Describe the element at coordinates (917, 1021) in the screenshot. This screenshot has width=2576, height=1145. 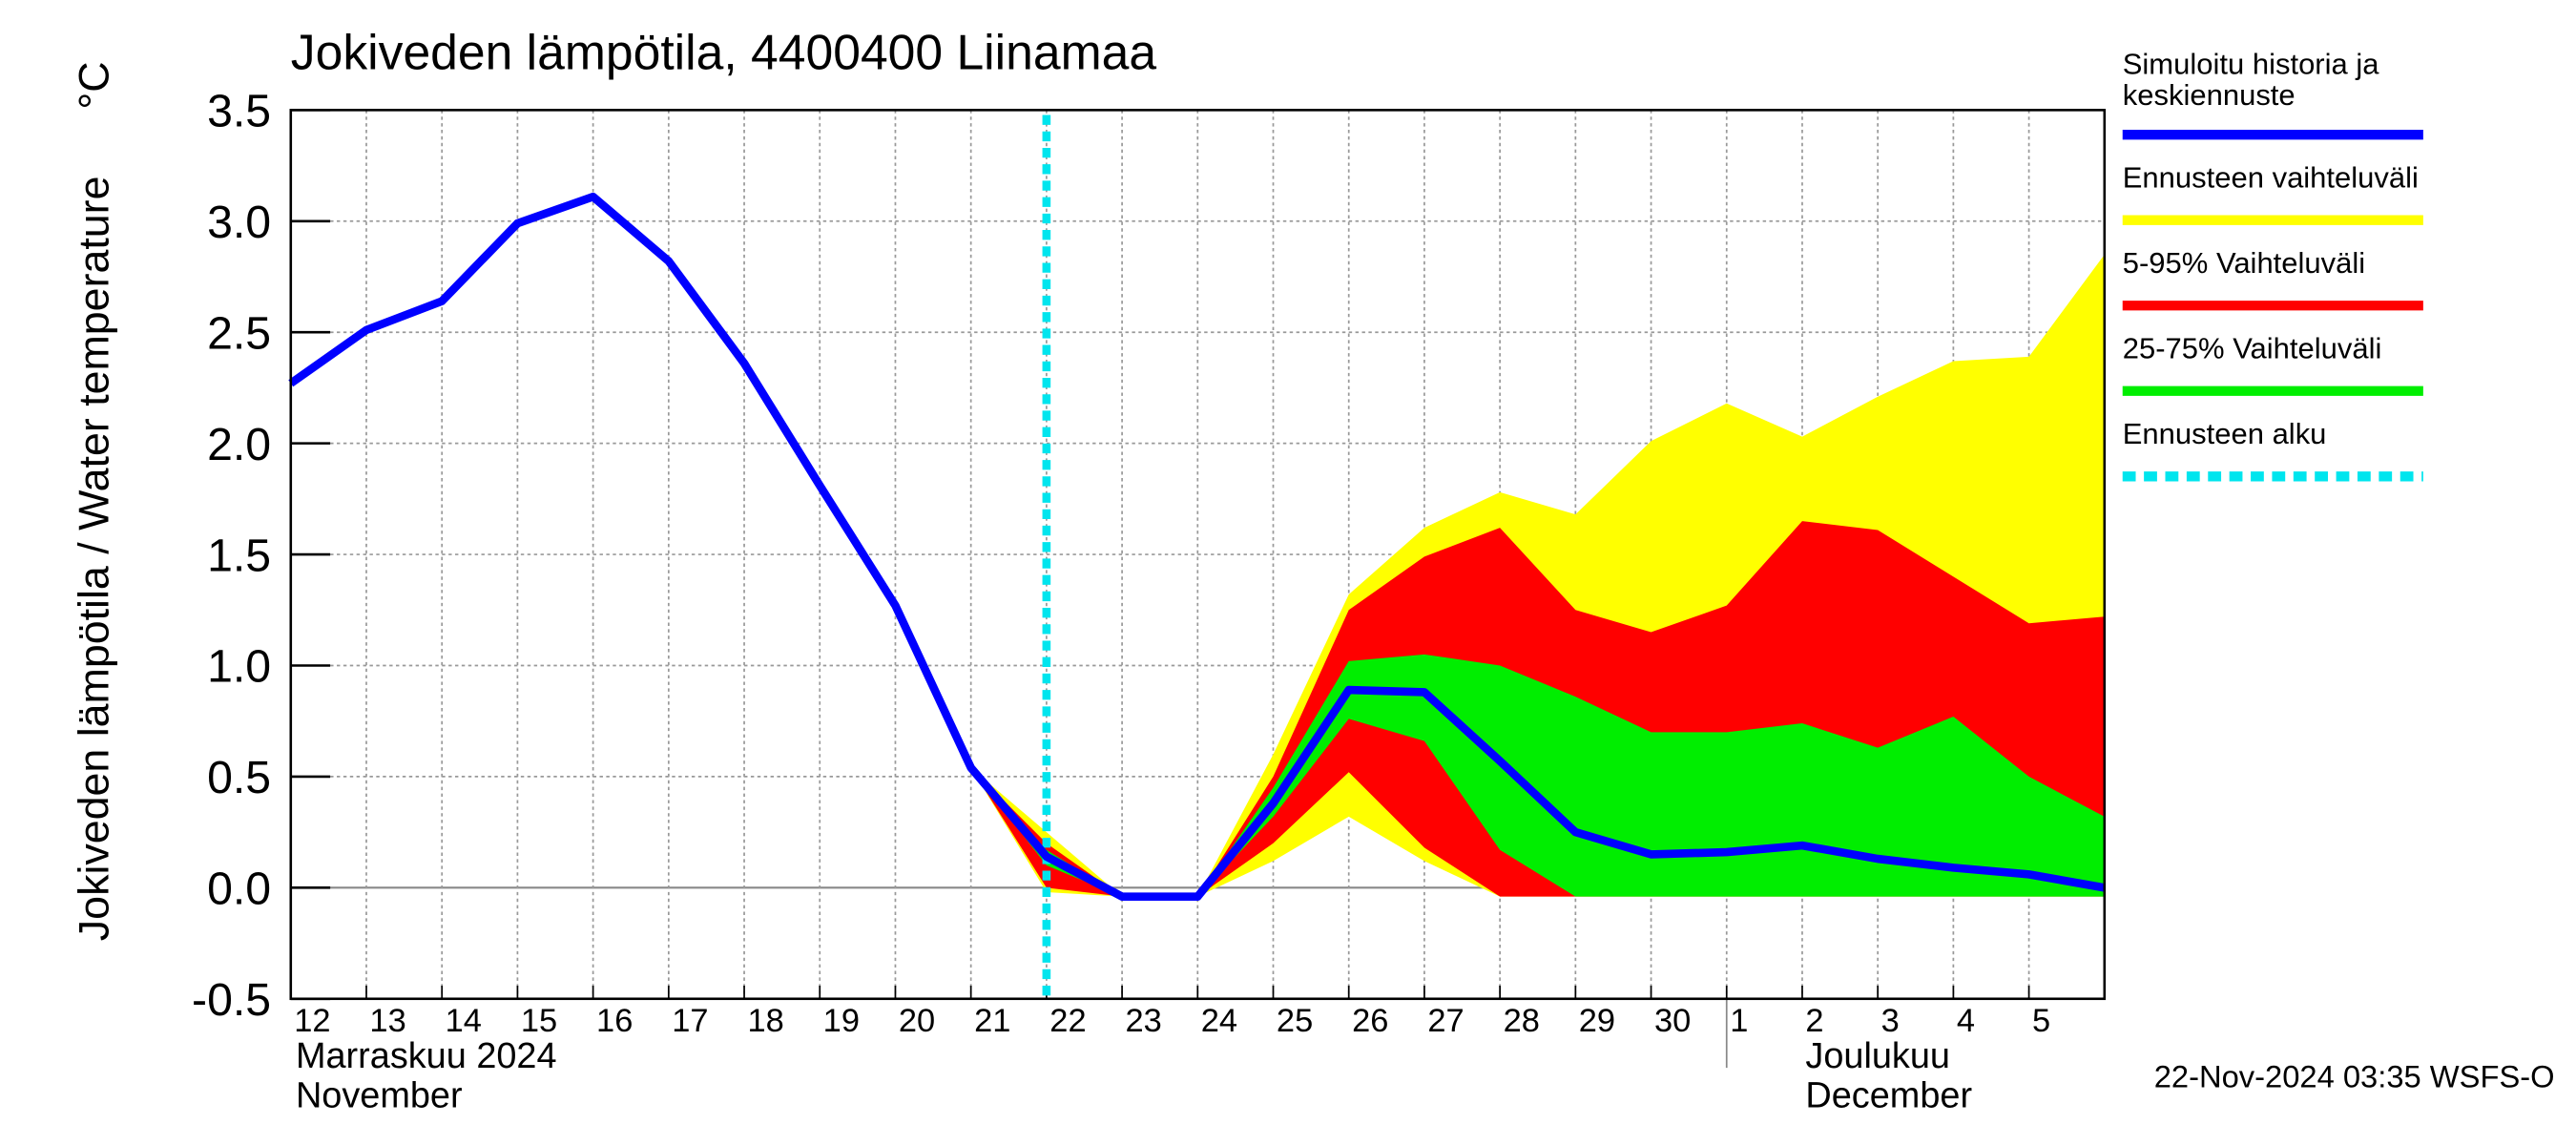
I see `x-tick-label: 20` at that location.